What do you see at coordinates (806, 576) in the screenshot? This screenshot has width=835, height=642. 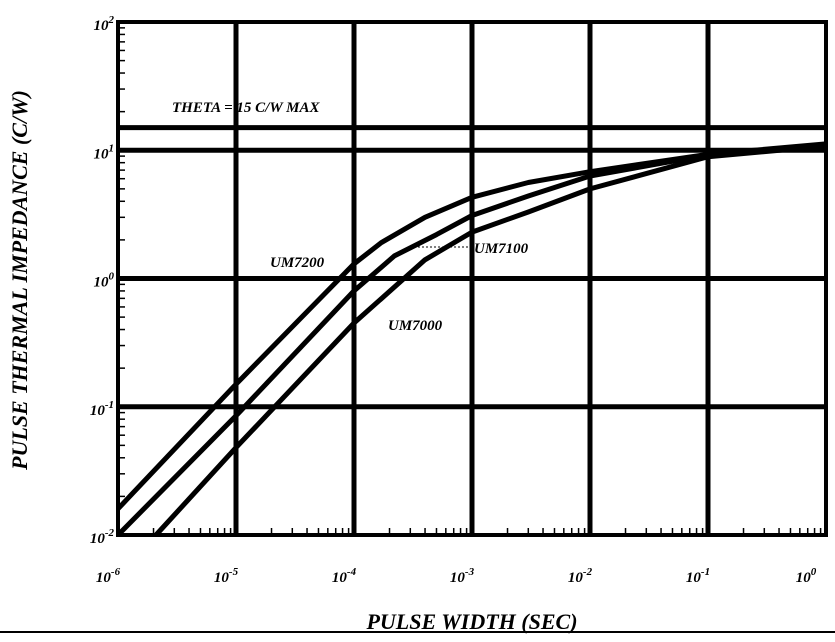 I see `x-tick-label: 10⁰` at bounding box center [806, 576].